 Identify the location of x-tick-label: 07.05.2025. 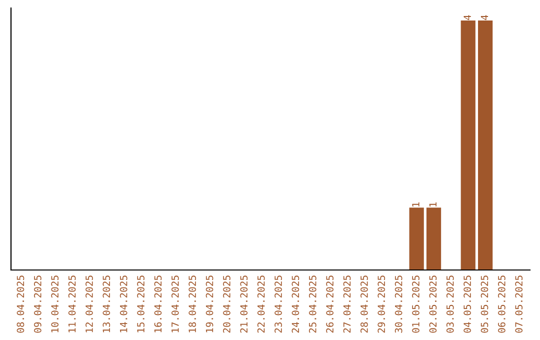
(519, 304).